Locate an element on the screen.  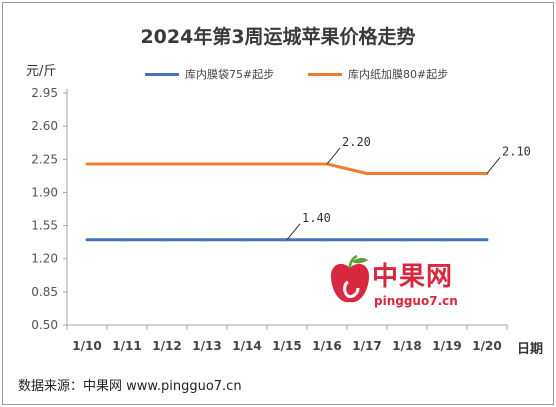
legend-label: 库内膜袋75#起步 is located at coordinates (230, 74).